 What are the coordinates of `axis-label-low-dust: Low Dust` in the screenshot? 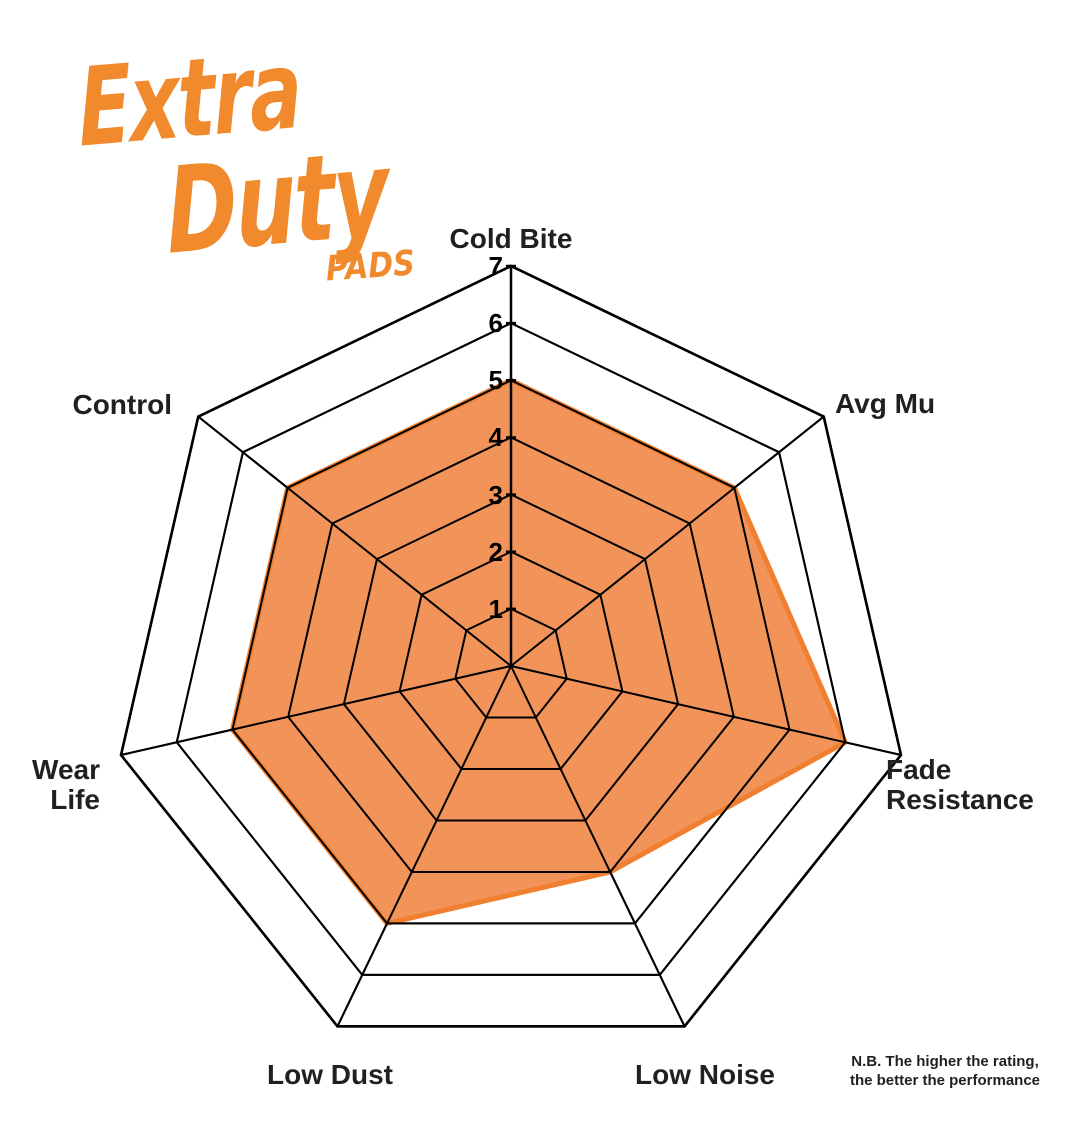 It's located at (330, 1074).